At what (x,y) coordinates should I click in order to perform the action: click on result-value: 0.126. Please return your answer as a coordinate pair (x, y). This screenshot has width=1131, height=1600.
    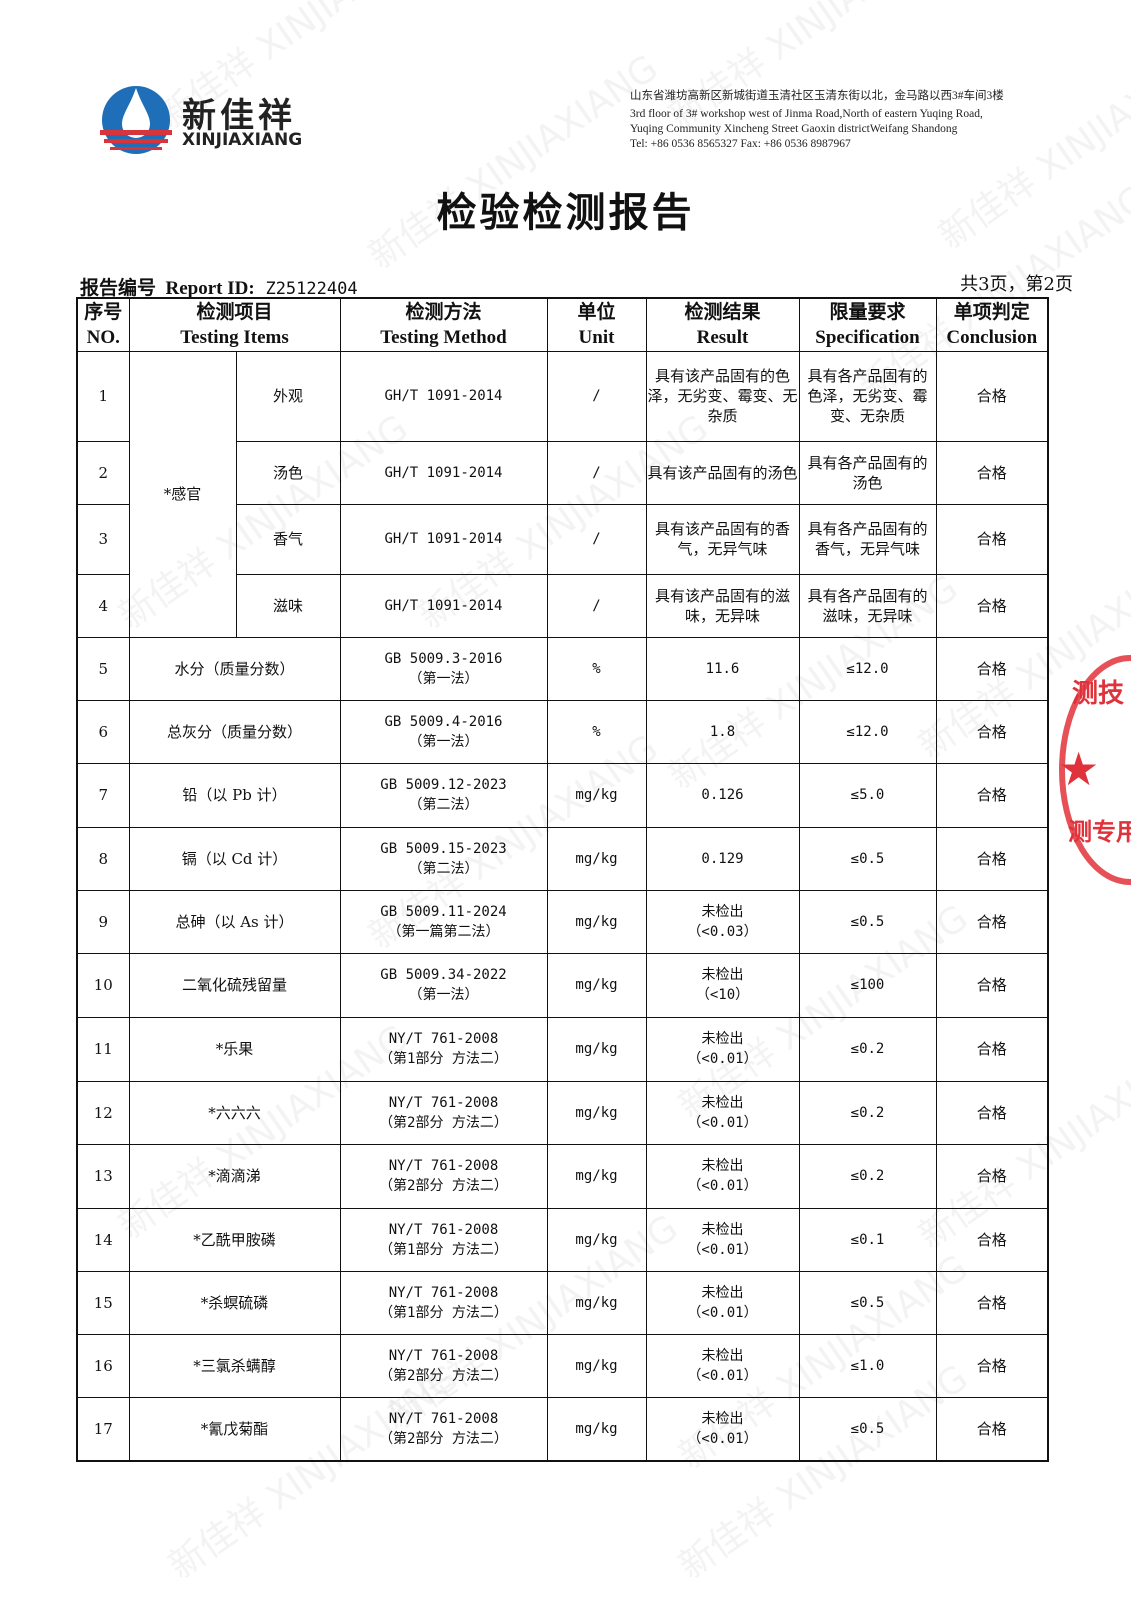
    Looking at the image, I should click on (722, 795).